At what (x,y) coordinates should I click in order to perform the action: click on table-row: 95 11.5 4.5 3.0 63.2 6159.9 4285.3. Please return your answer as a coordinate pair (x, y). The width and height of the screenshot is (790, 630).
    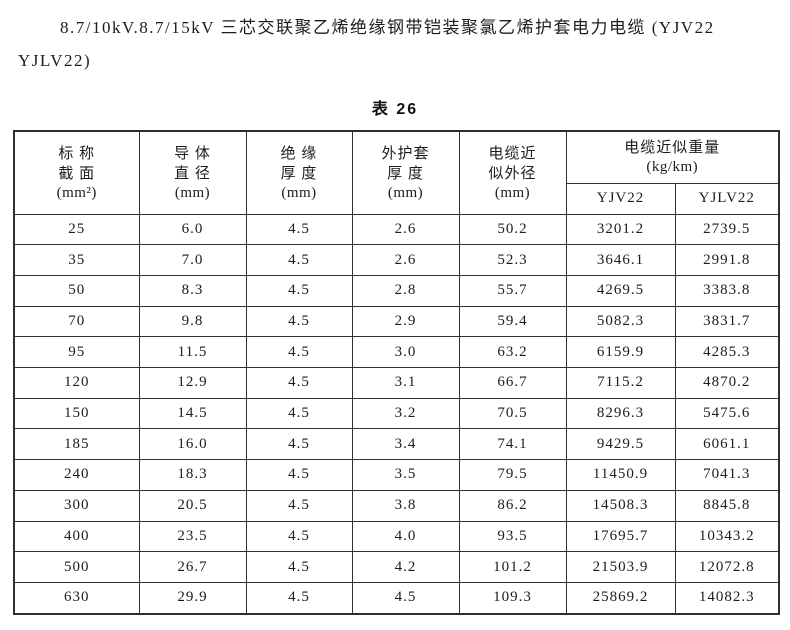
    Looking at the image, I should click on (396, 352).